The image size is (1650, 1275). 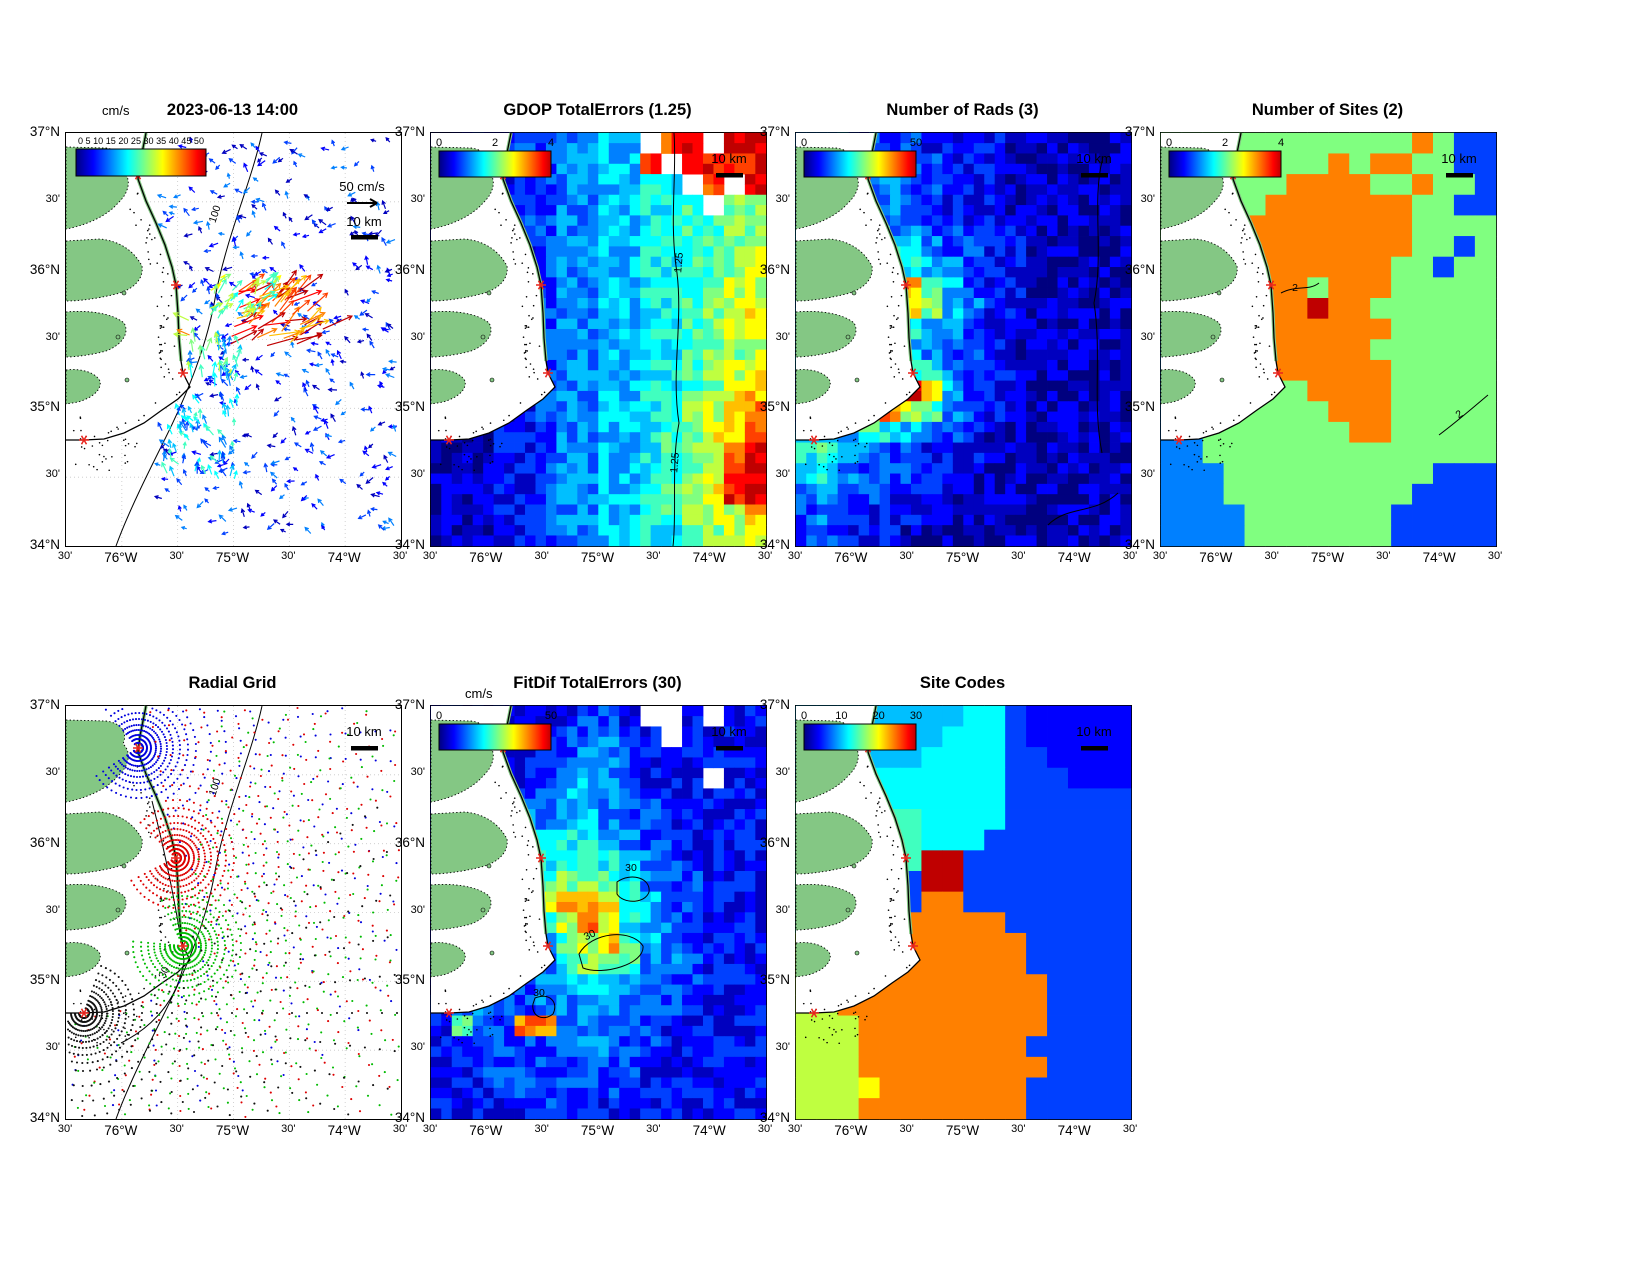 I want to click on contour-lines, so click(x=1083, y=343).